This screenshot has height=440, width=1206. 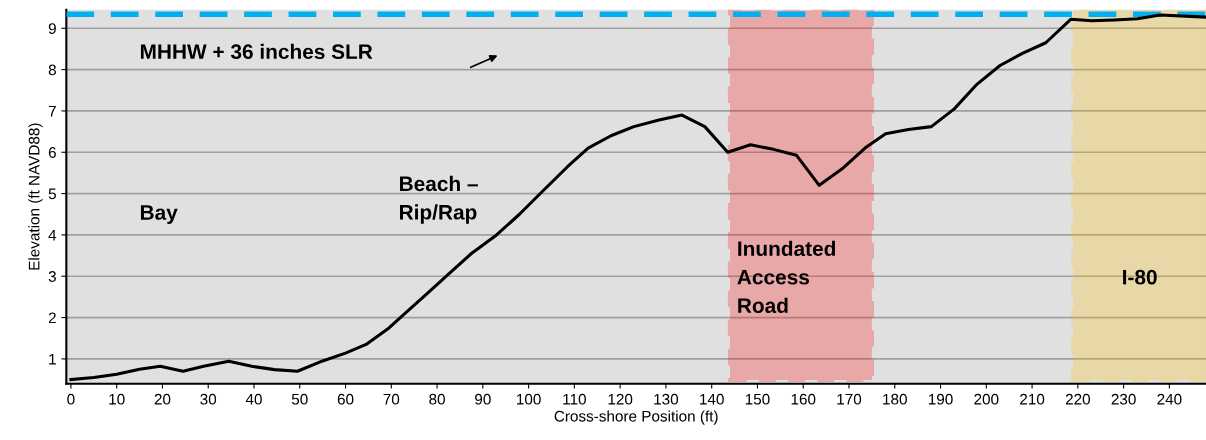 What do you see at coordinates (52, 318) in the screenshot?
I see `y-tick-label: 2` at bounding box center [52, 318].